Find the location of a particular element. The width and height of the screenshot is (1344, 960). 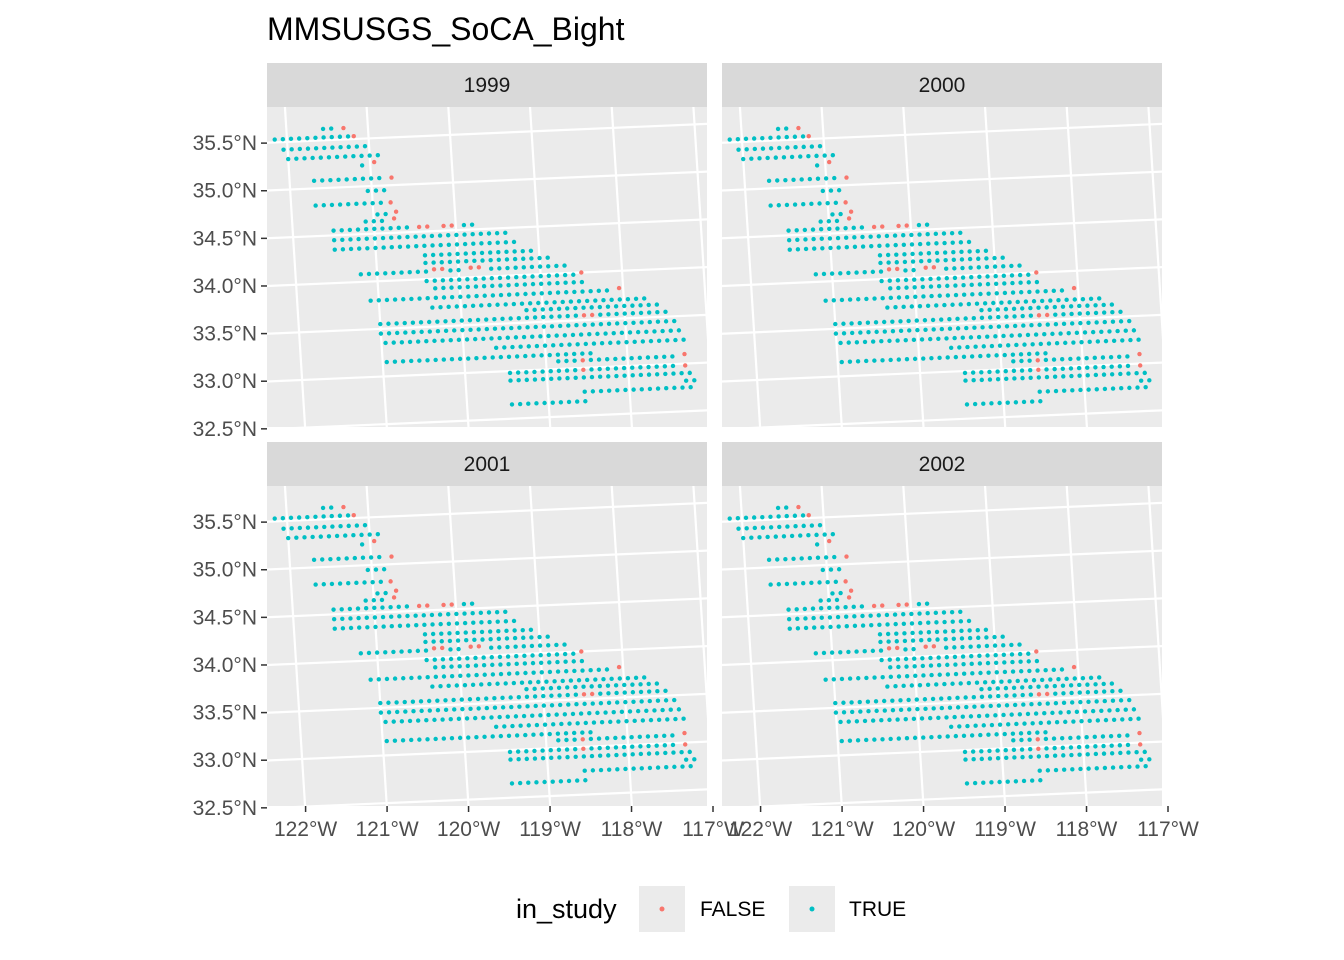

y-tick-label: 32.5°N is located at coordinates (225, 808).